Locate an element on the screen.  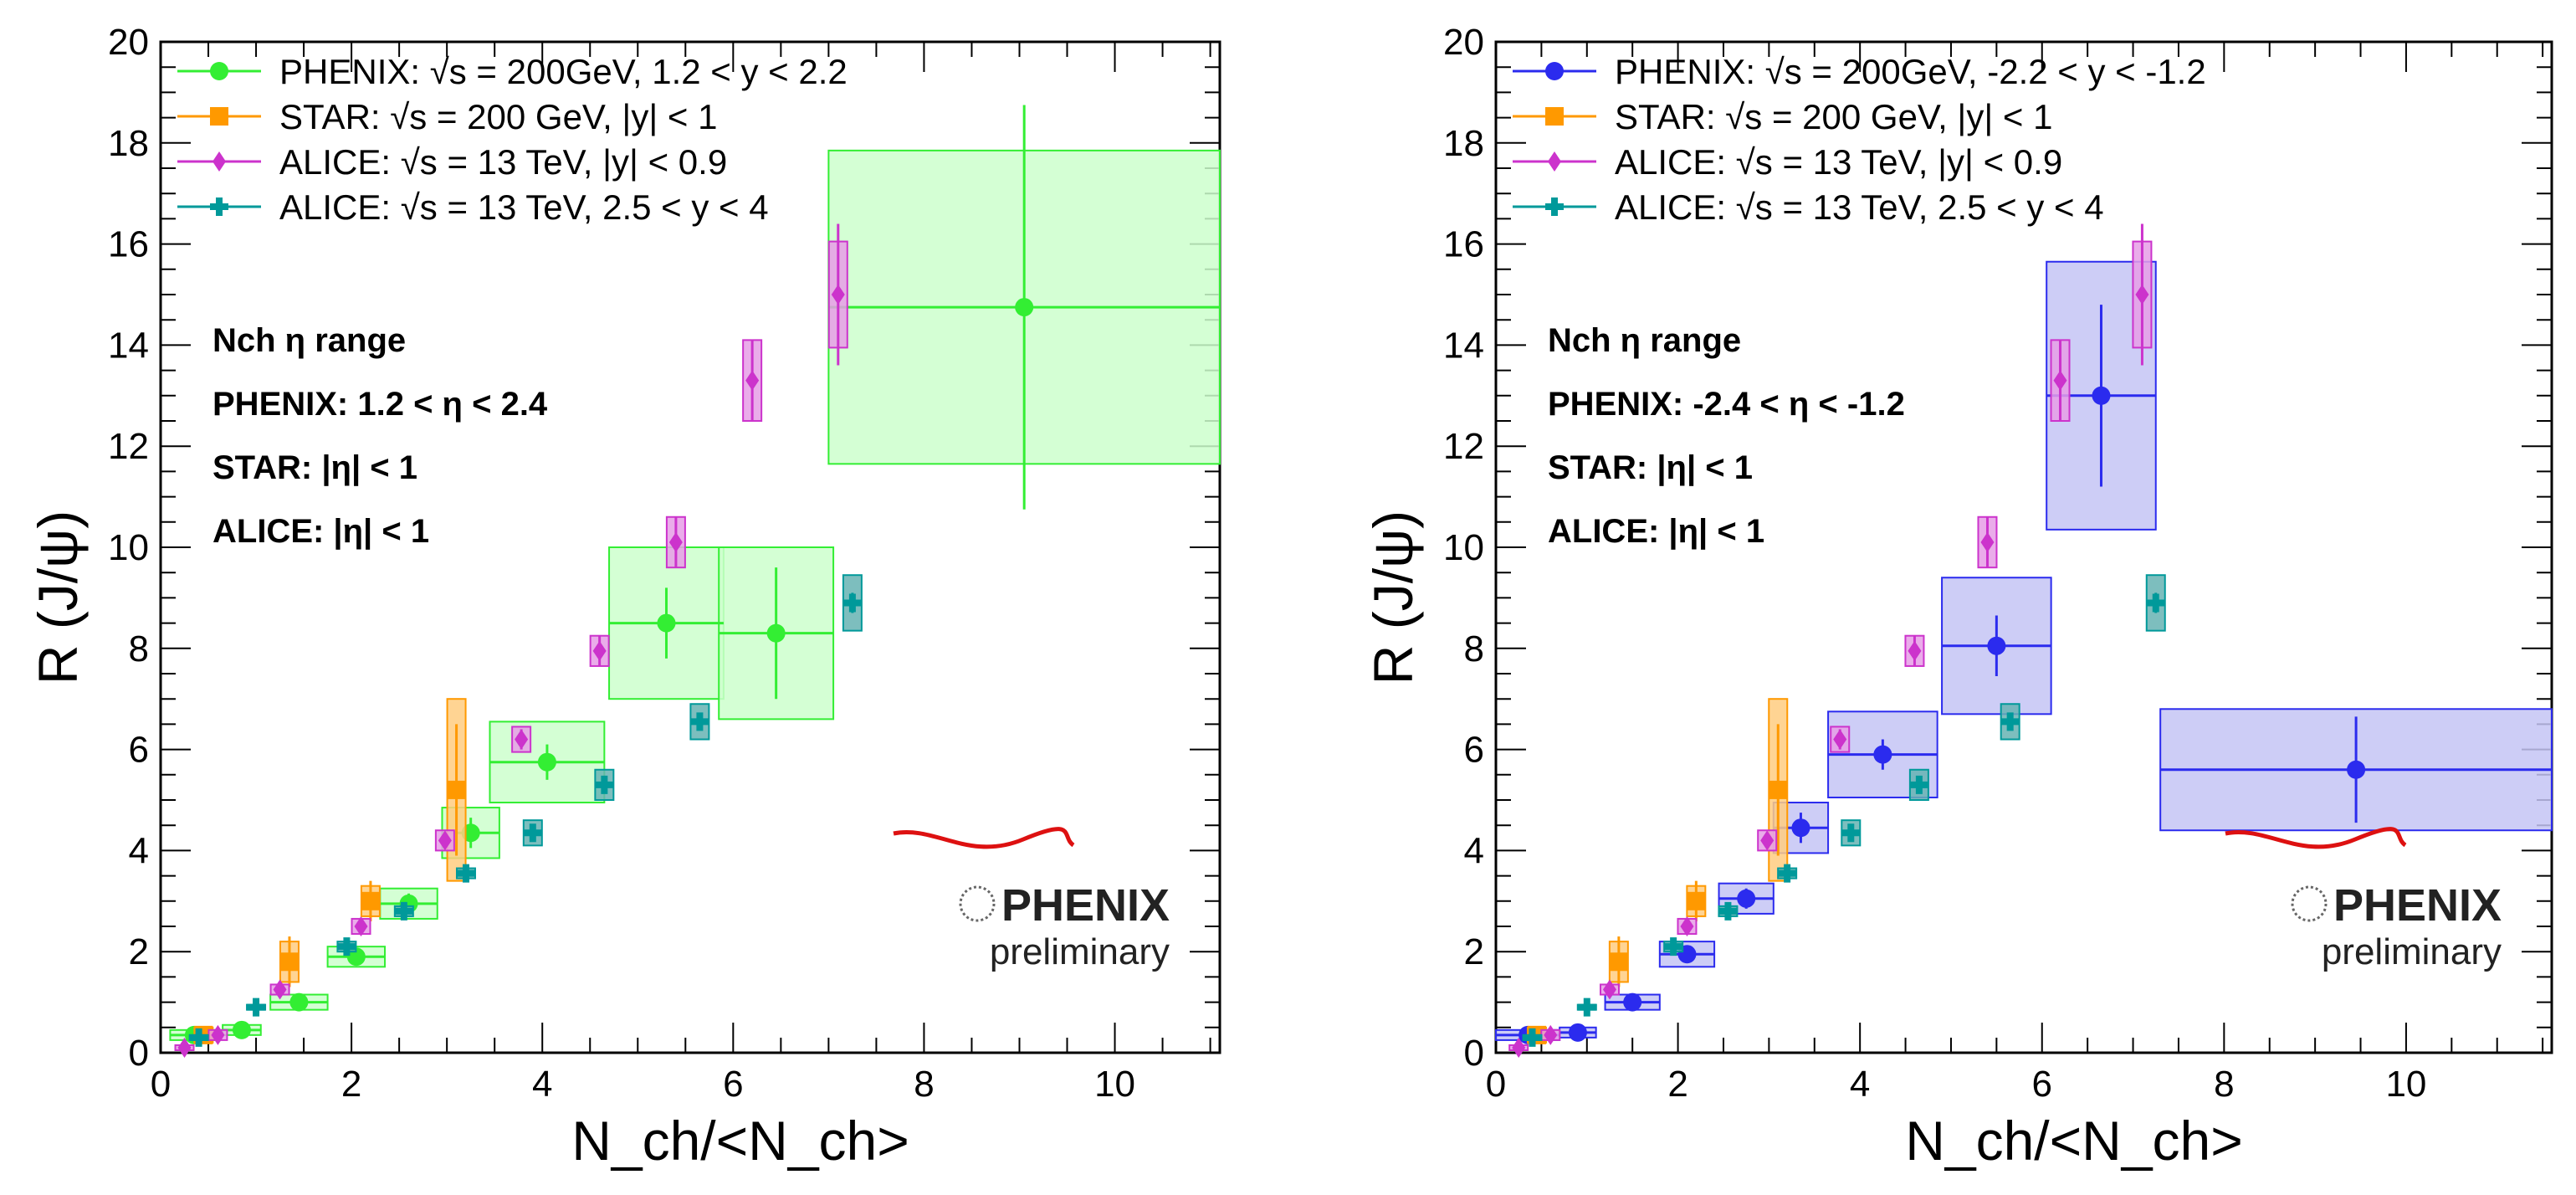
y-tick-label: 16 is located at coordinates (1464, 245).